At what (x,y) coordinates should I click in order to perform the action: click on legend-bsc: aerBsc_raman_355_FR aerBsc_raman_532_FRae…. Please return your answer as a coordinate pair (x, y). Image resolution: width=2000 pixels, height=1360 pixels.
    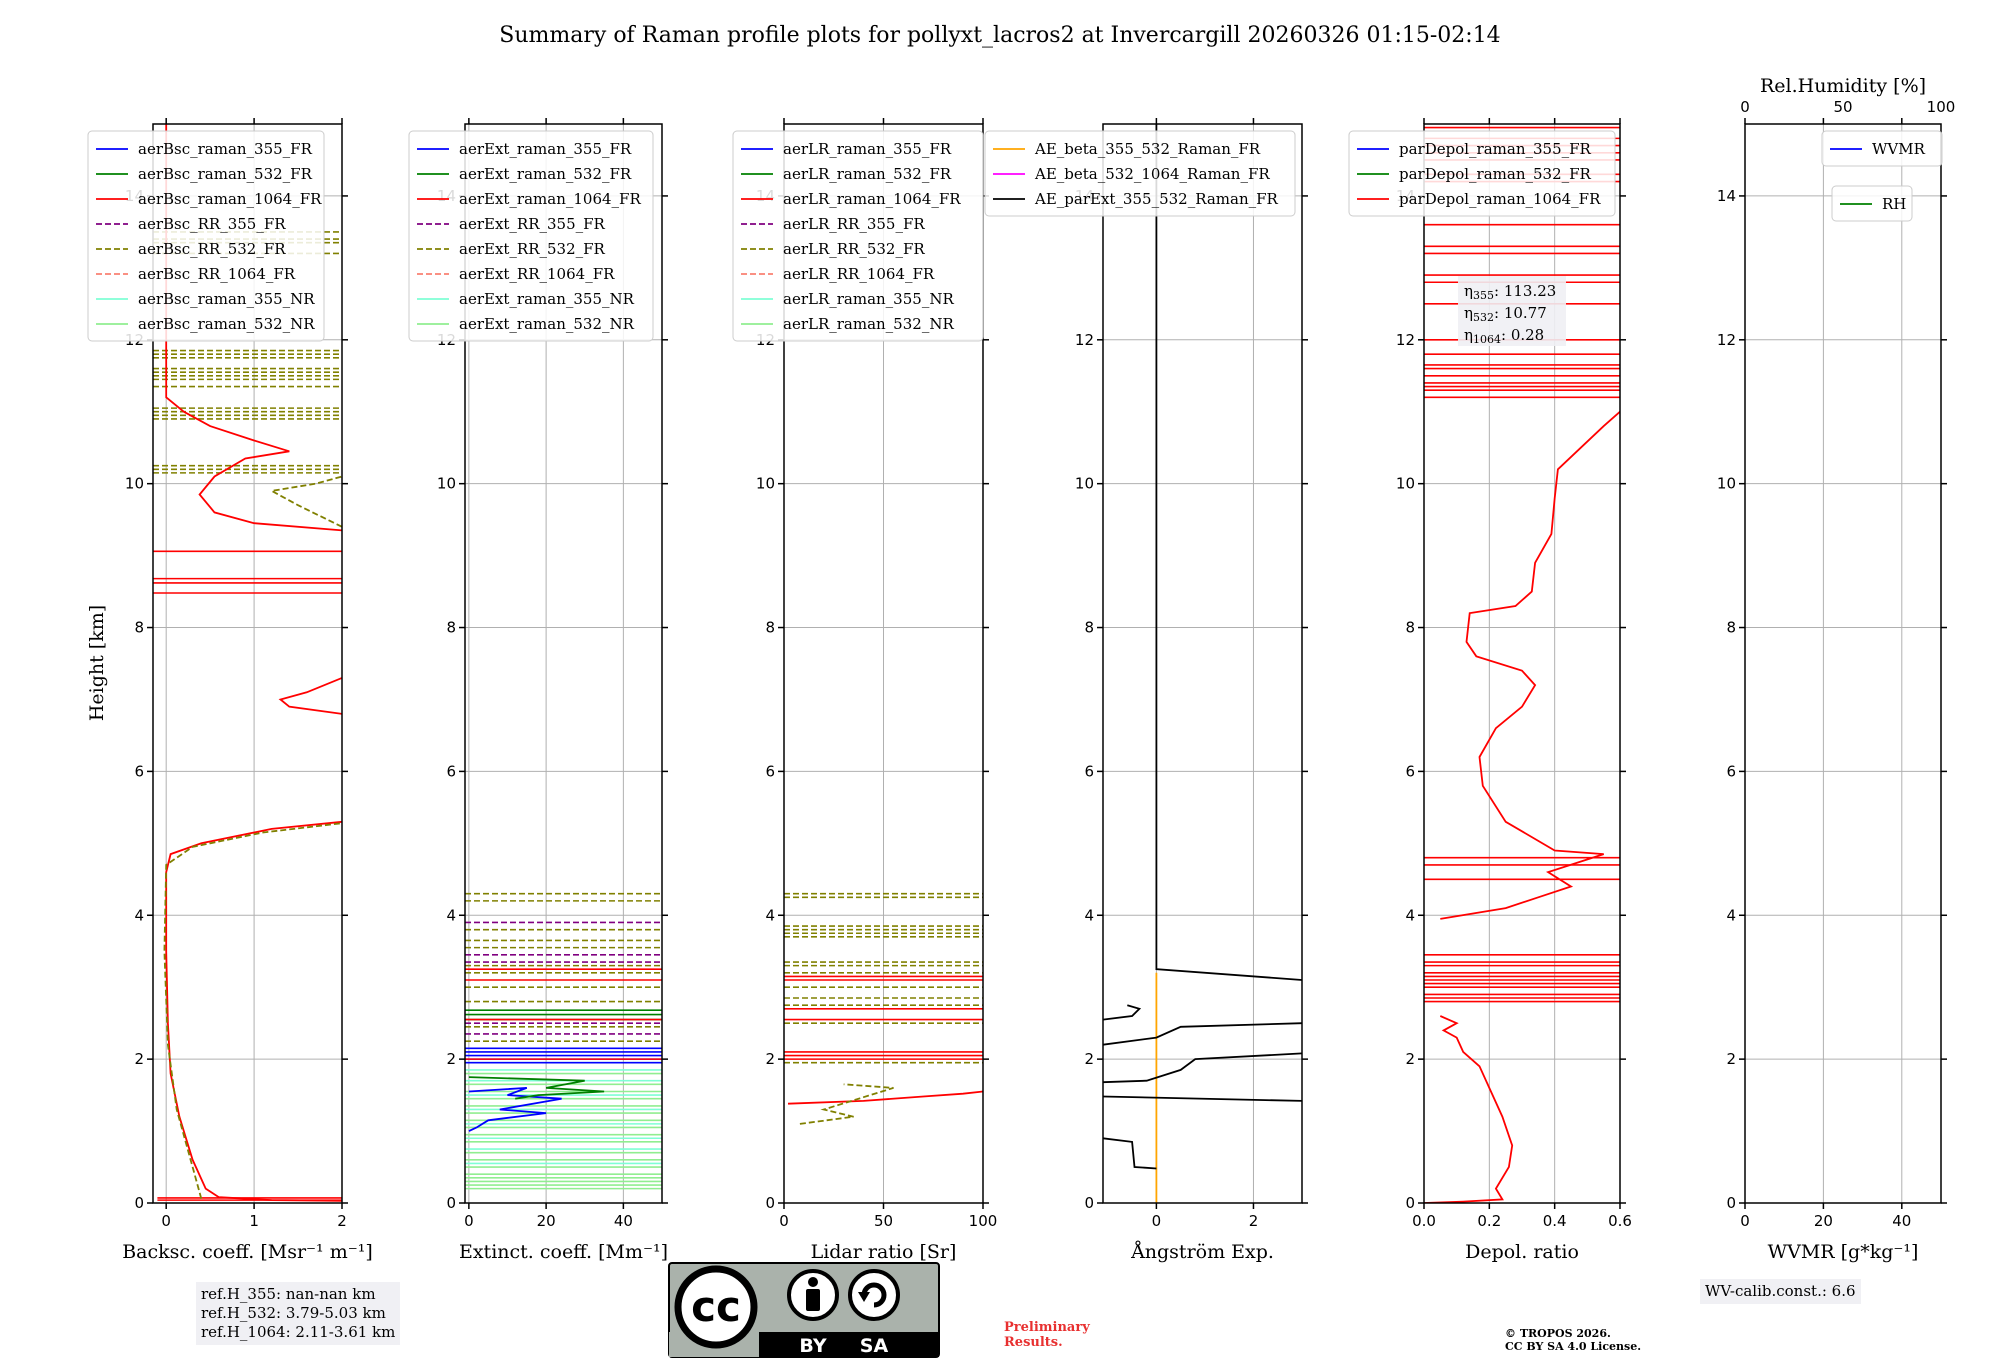
    Looking at the image, I should click on (206, 236).